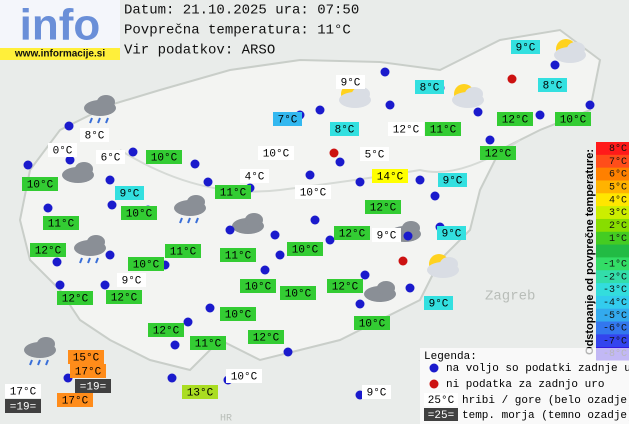 The width and height of the screenshot is (629, 424). What do you see at coordinates (615, 290) in the screenshot?
I see `scale-label: -3°C` at bounding box center [615, 290].